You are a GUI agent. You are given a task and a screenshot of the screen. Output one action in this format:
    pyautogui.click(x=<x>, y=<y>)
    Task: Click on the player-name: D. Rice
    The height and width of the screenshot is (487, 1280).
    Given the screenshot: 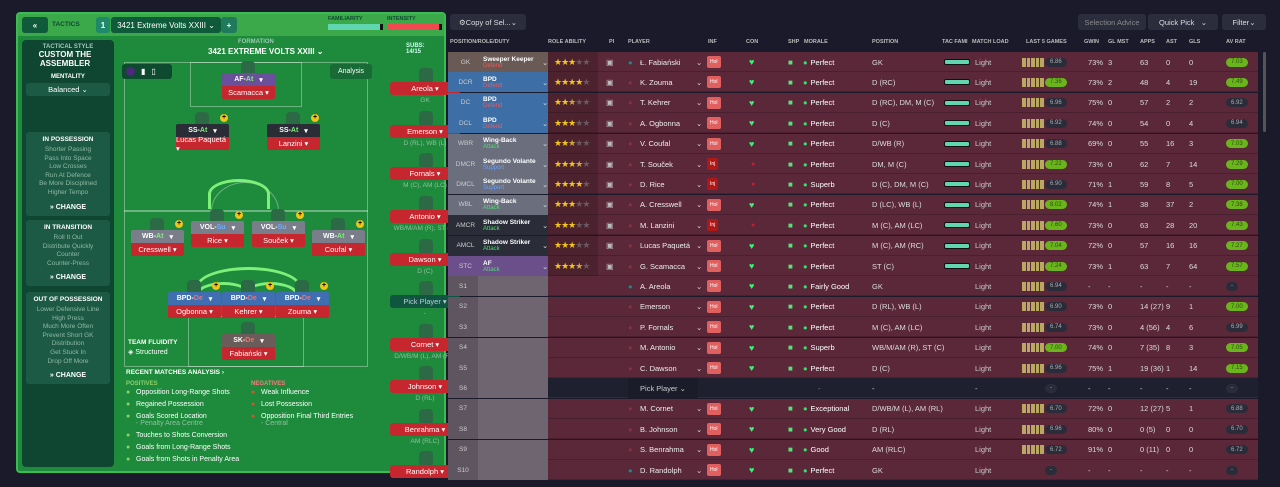 What is the action you would take?
    pyautogui.click(x=652, y=184)
    